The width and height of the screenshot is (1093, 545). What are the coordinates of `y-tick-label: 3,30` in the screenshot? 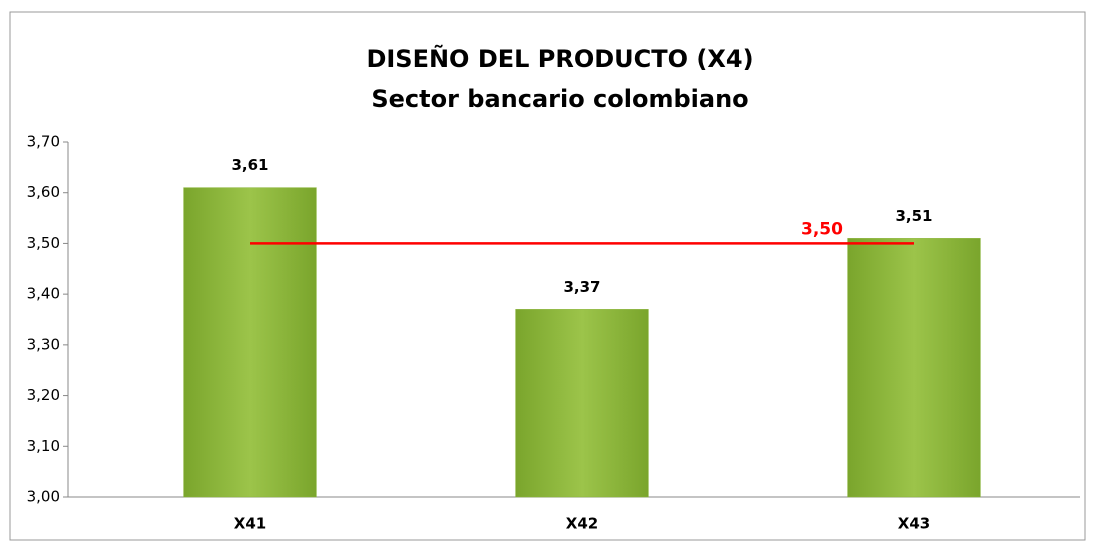 It's located at (43, 344).